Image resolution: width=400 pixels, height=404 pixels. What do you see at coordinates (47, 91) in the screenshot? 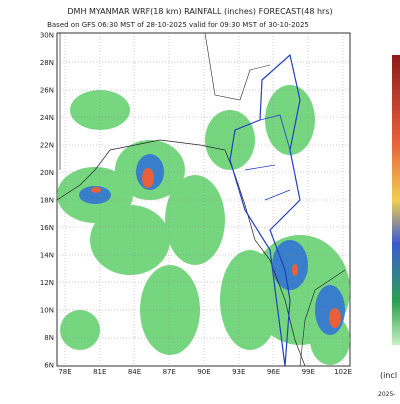
I see `lat-label: 26N` at bounding box center [47, 91].